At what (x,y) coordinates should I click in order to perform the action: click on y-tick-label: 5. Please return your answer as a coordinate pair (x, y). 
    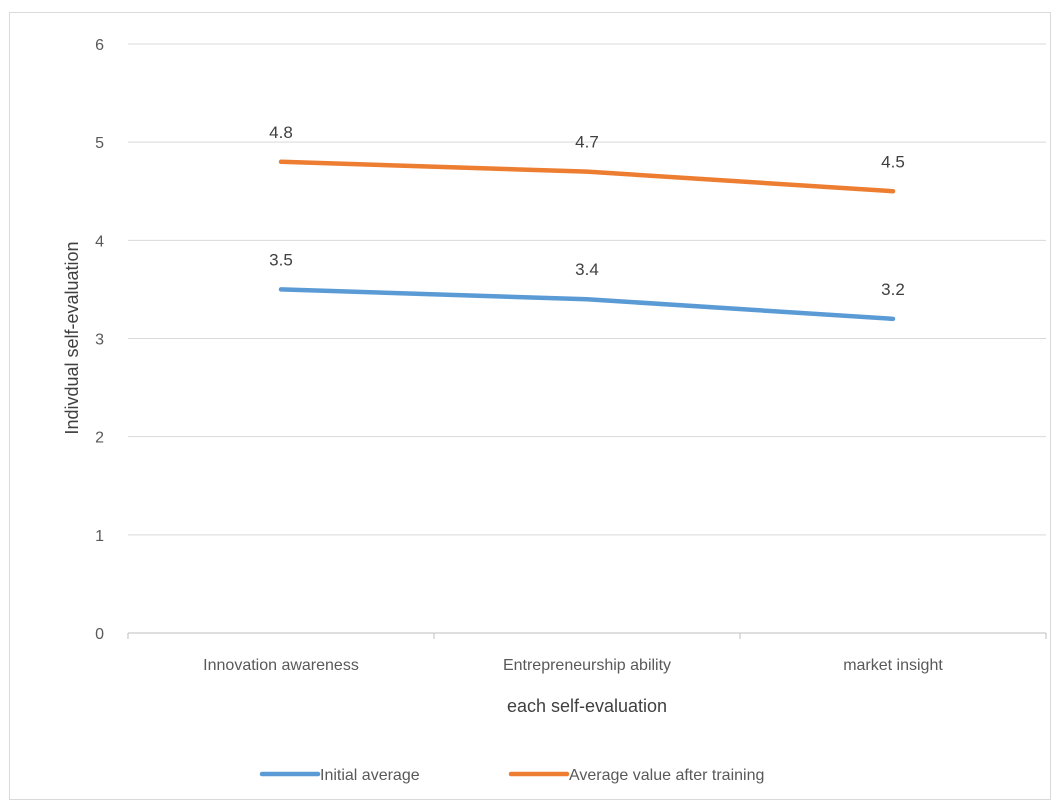
    Looking at the image, I should click on (99, 143).